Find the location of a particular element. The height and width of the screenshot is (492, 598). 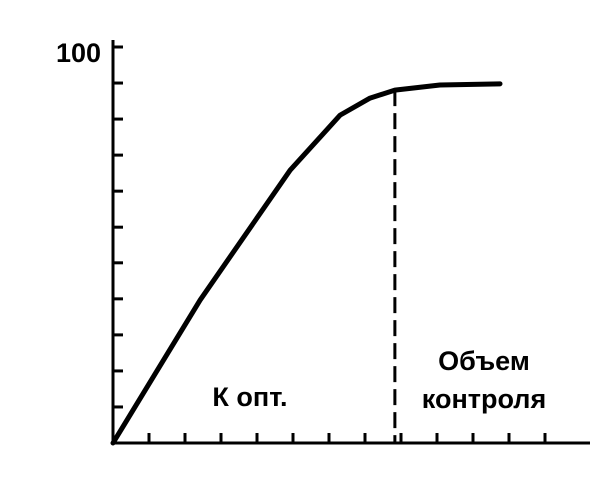

annotation: Объем is located at coordinates (484, 361).